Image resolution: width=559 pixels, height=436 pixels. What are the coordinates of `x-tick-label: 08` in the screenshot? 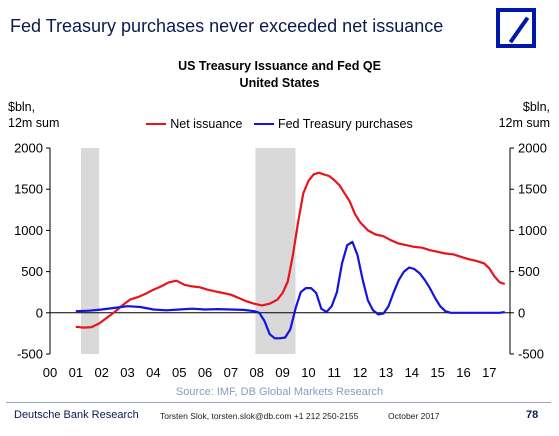 It's located at (257, 372).